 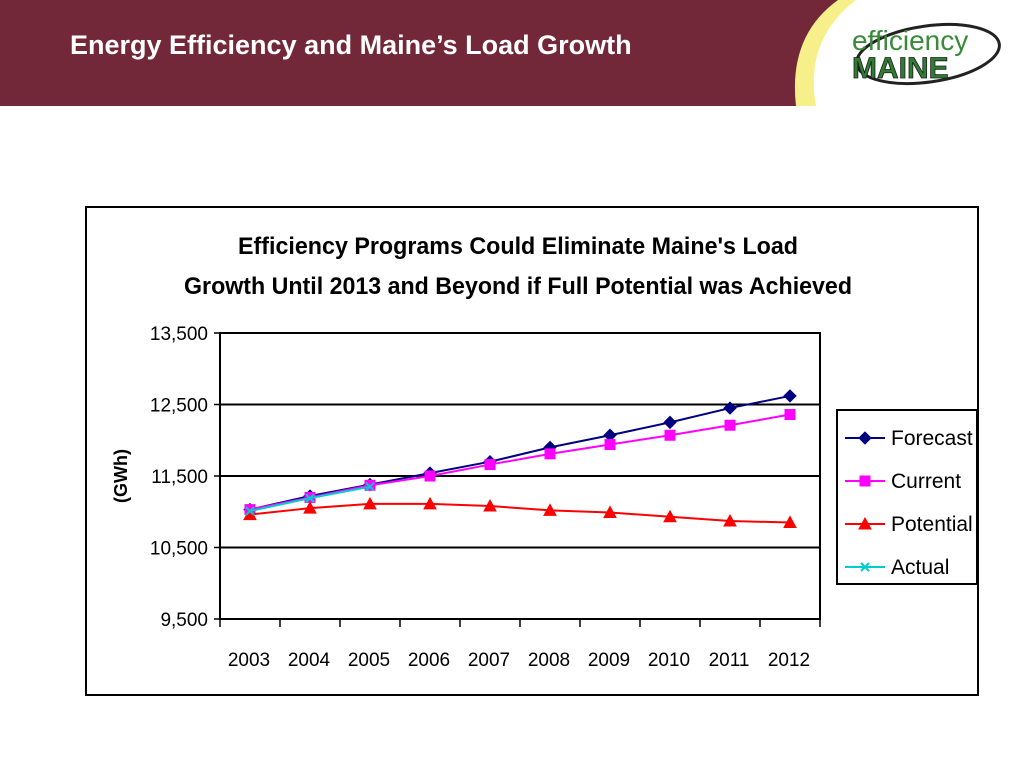 What do you see at coordinates (490, 505) in the screenshot?
I see `point-potential-2007` at bounding box center [490, 505].